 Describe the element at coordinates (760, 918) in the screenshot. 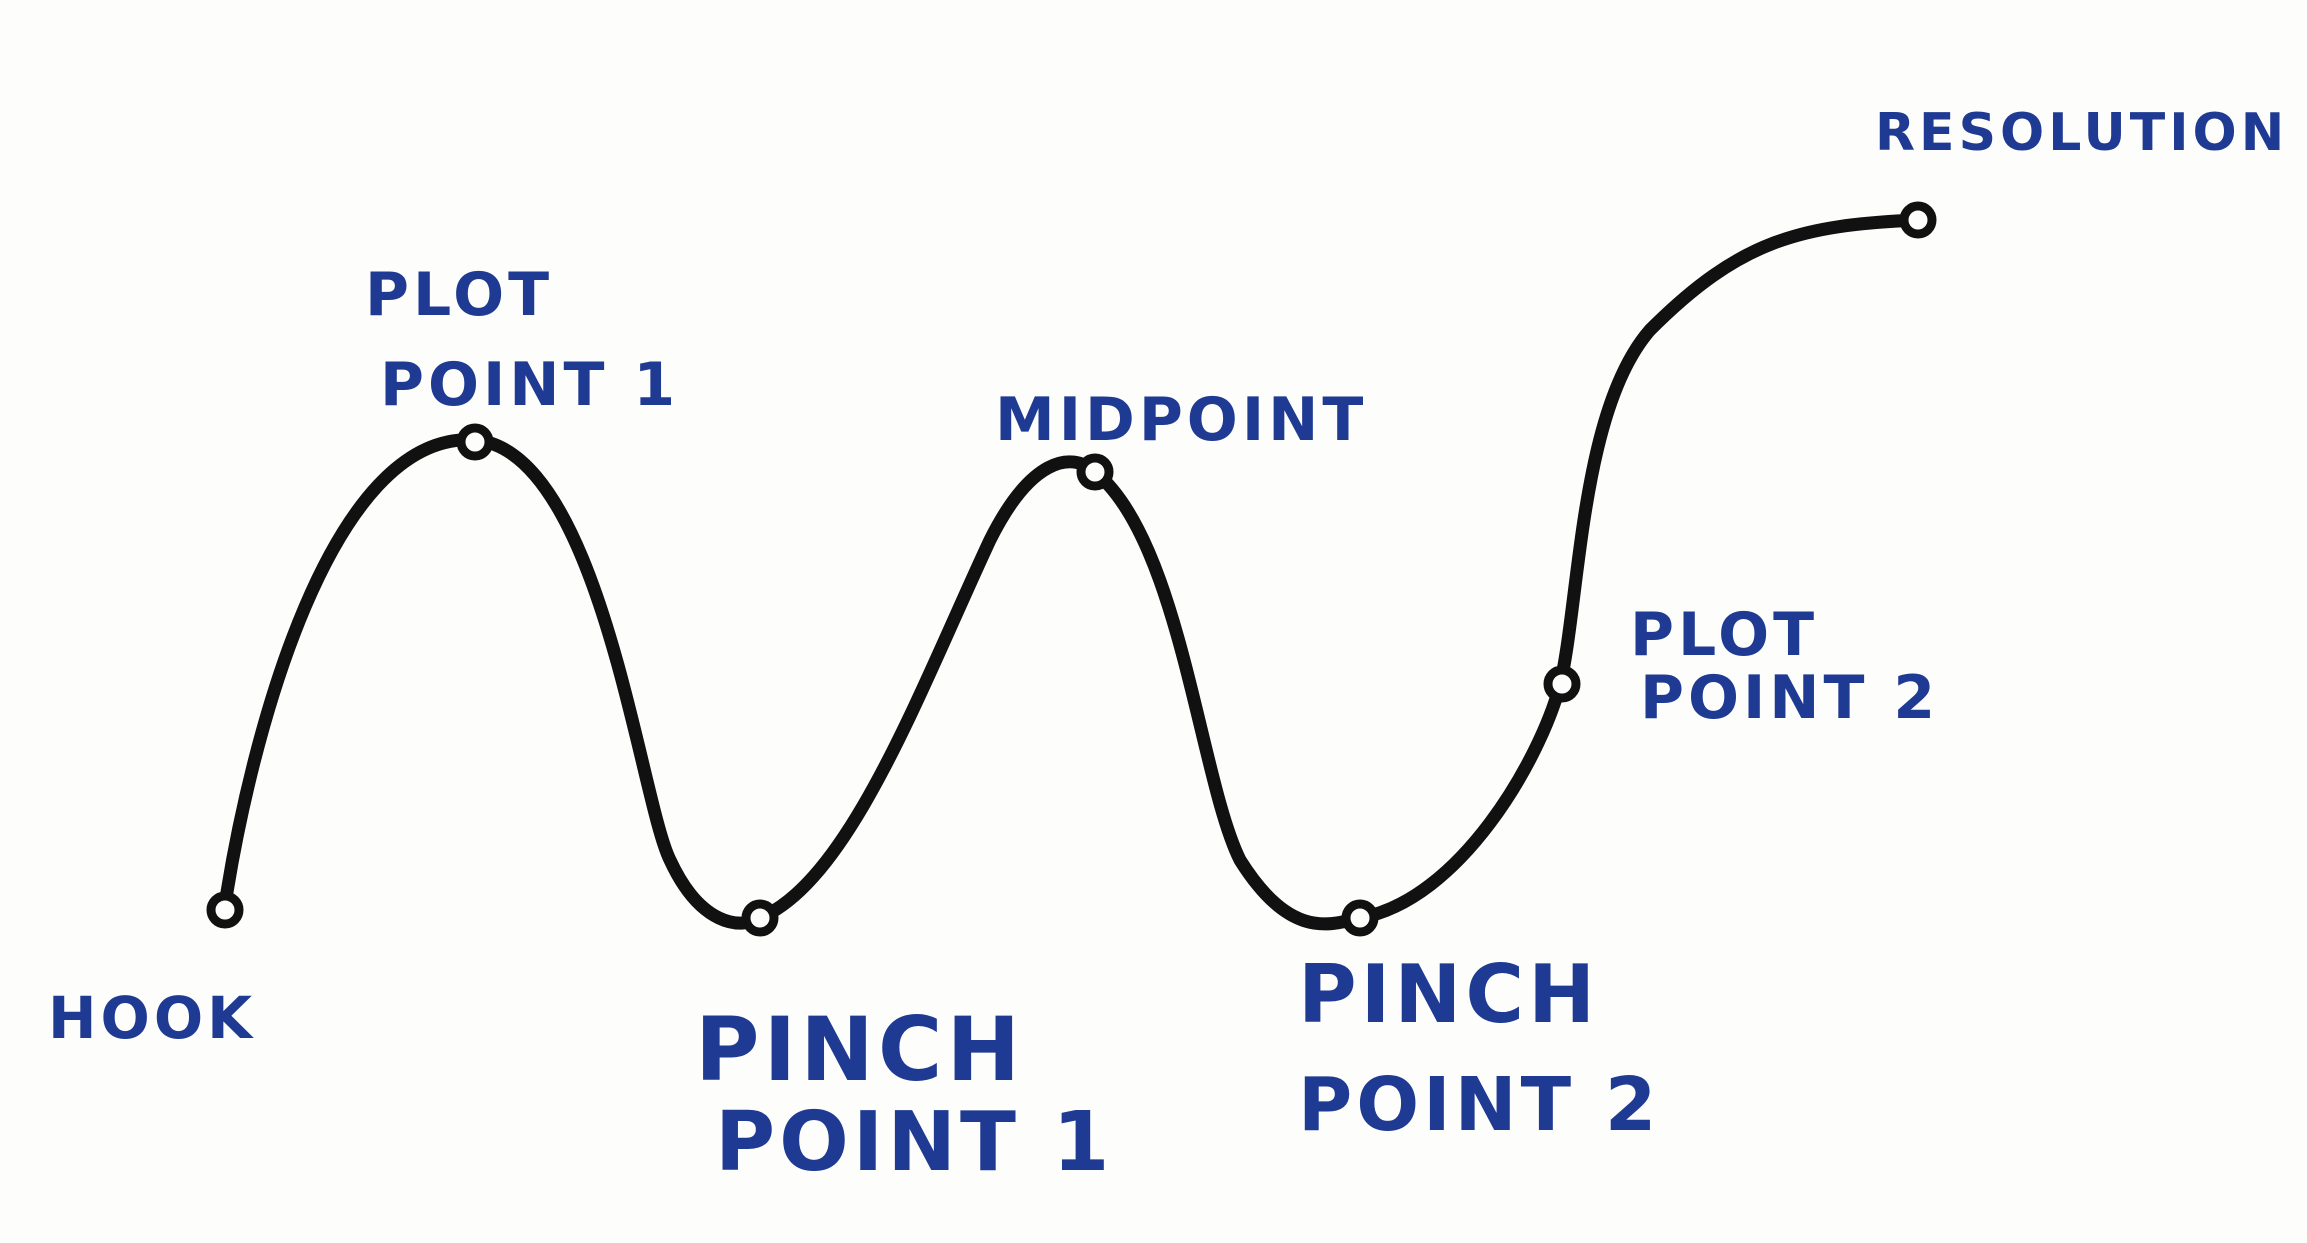

I see `pinch-point-1-marker` at that location.